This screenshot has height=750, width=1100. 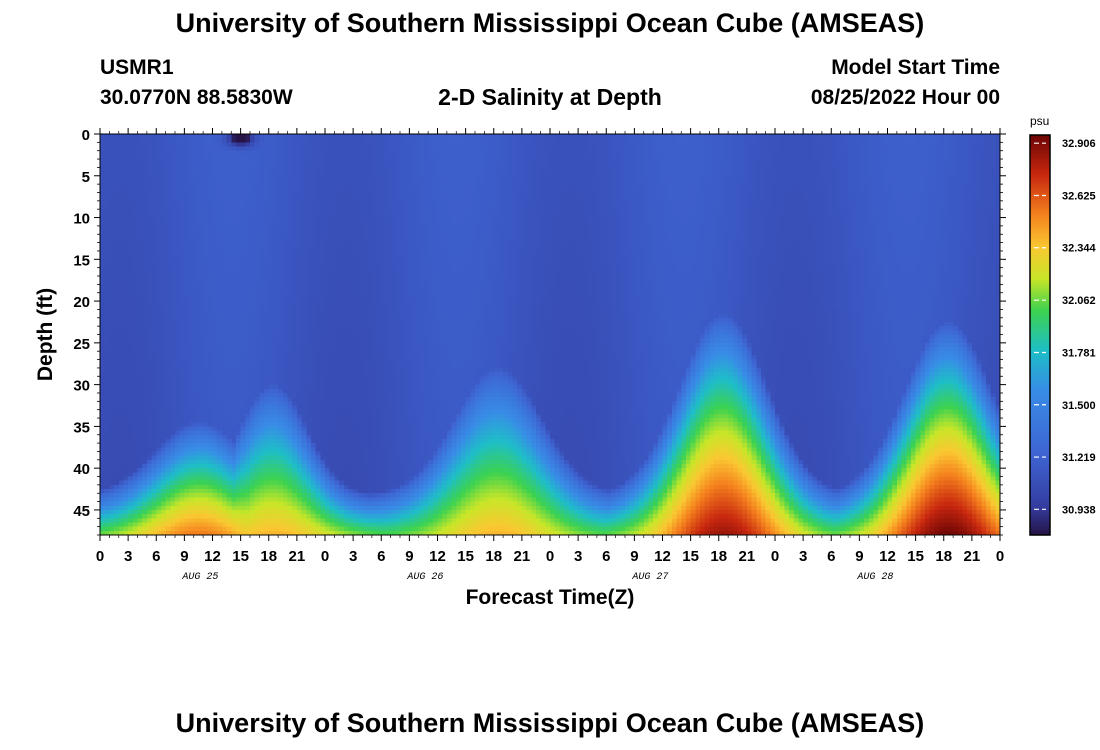 What do you see at coordinates (86, 135) in the screenshot?
I see `y-tick-label: 0` at bounding box center [86, 135].